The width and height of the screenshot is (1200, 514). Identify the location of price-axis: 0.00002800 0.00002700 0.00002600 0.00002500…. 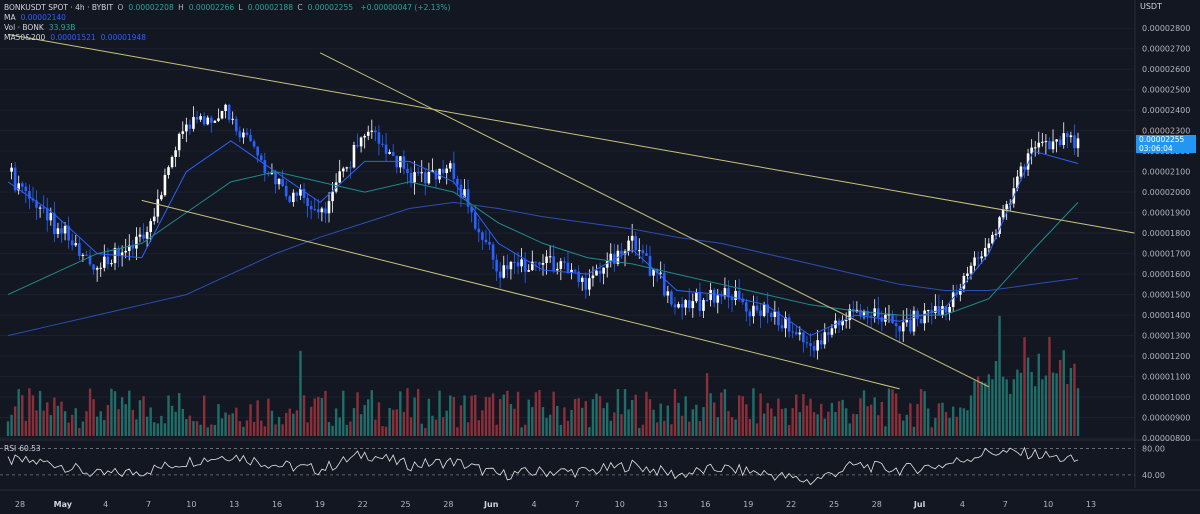
(1162, 244).